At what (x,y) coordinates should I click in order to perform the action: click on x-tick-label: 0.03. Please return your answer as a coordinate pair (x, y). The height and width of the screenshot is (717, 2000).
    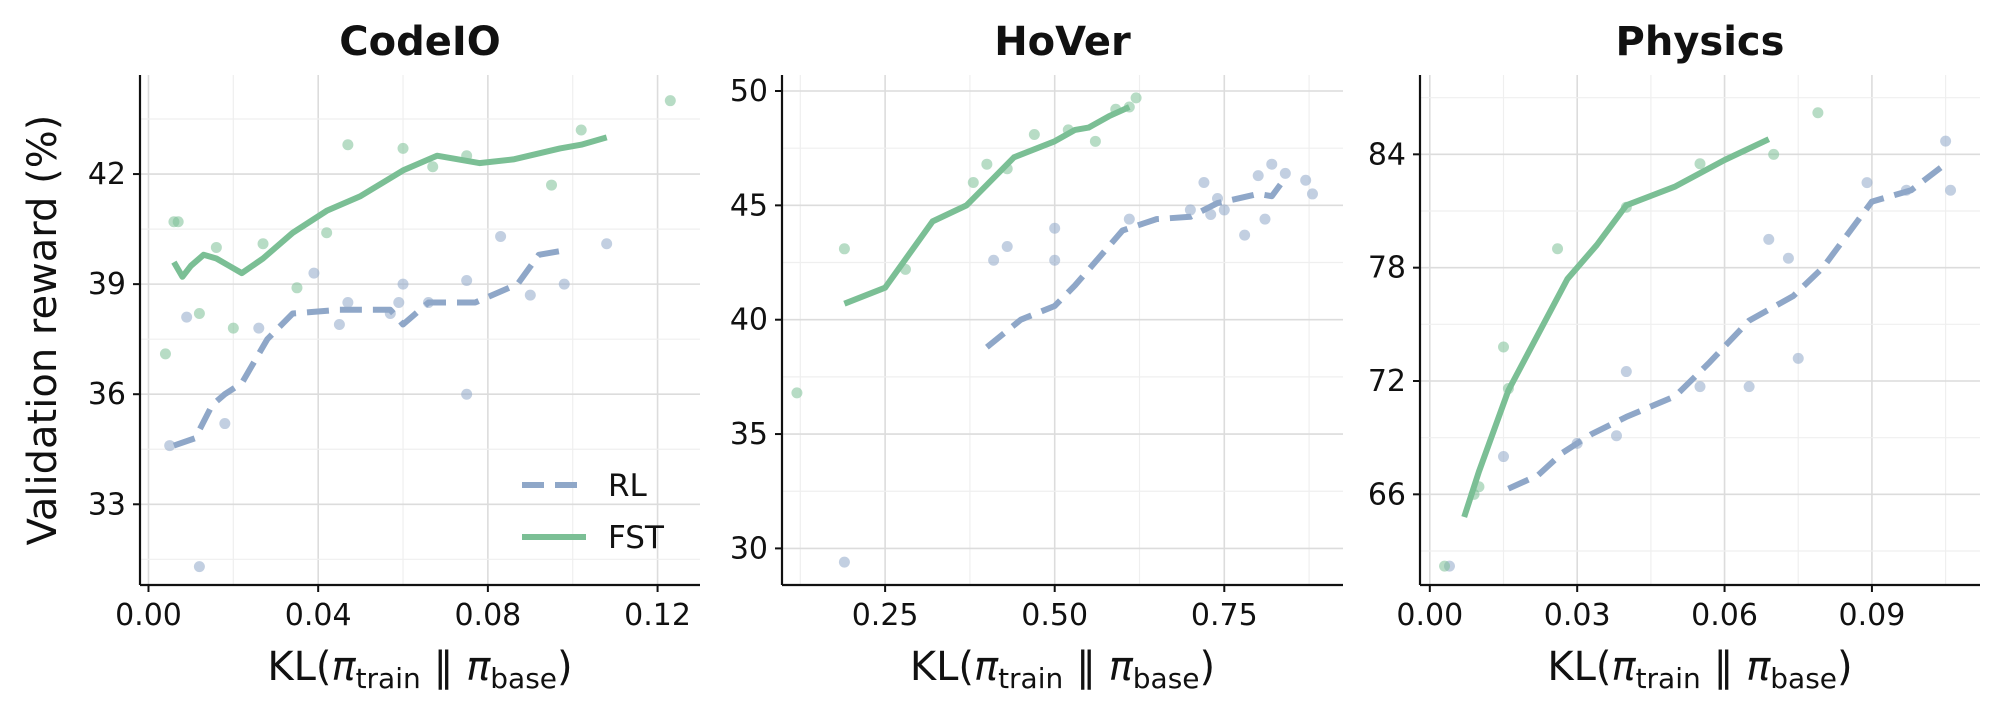
    Looking at the image, I should click on (1577, 615).